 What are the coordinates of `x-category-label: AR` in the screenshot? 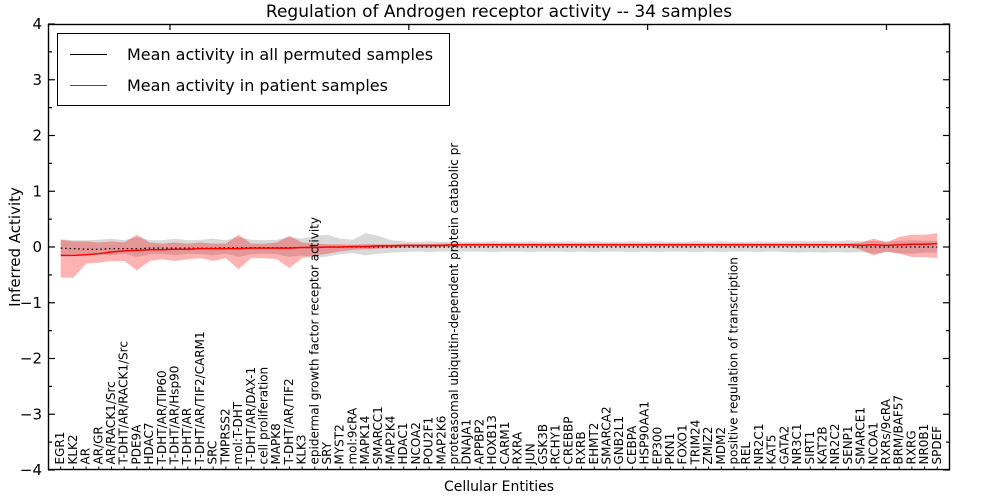 It's located at (86, 456).